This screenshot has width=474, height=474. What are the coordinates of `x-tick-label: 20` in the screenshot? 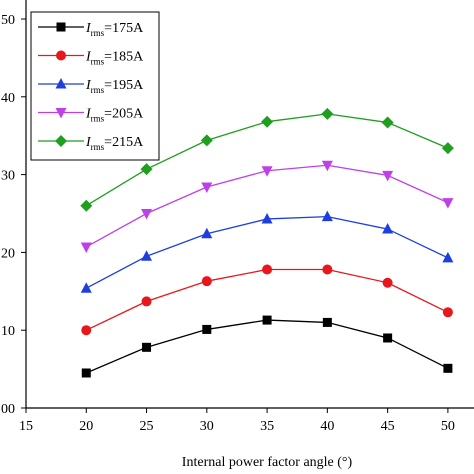 It's located at (86, 426).